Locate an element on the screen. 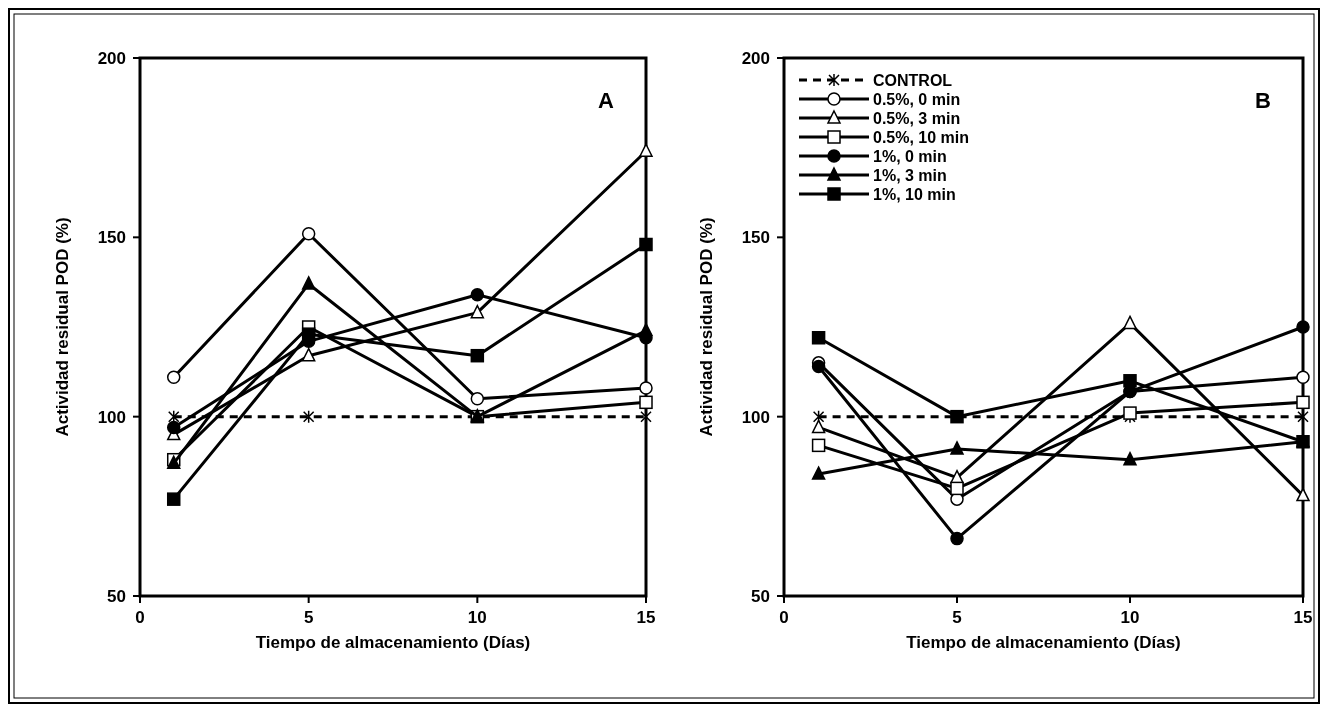 Image resolution: width=1328 pixels, height=712 pixels. legend-label: 0.5%, 3 min is located at coordinates (917, 118).